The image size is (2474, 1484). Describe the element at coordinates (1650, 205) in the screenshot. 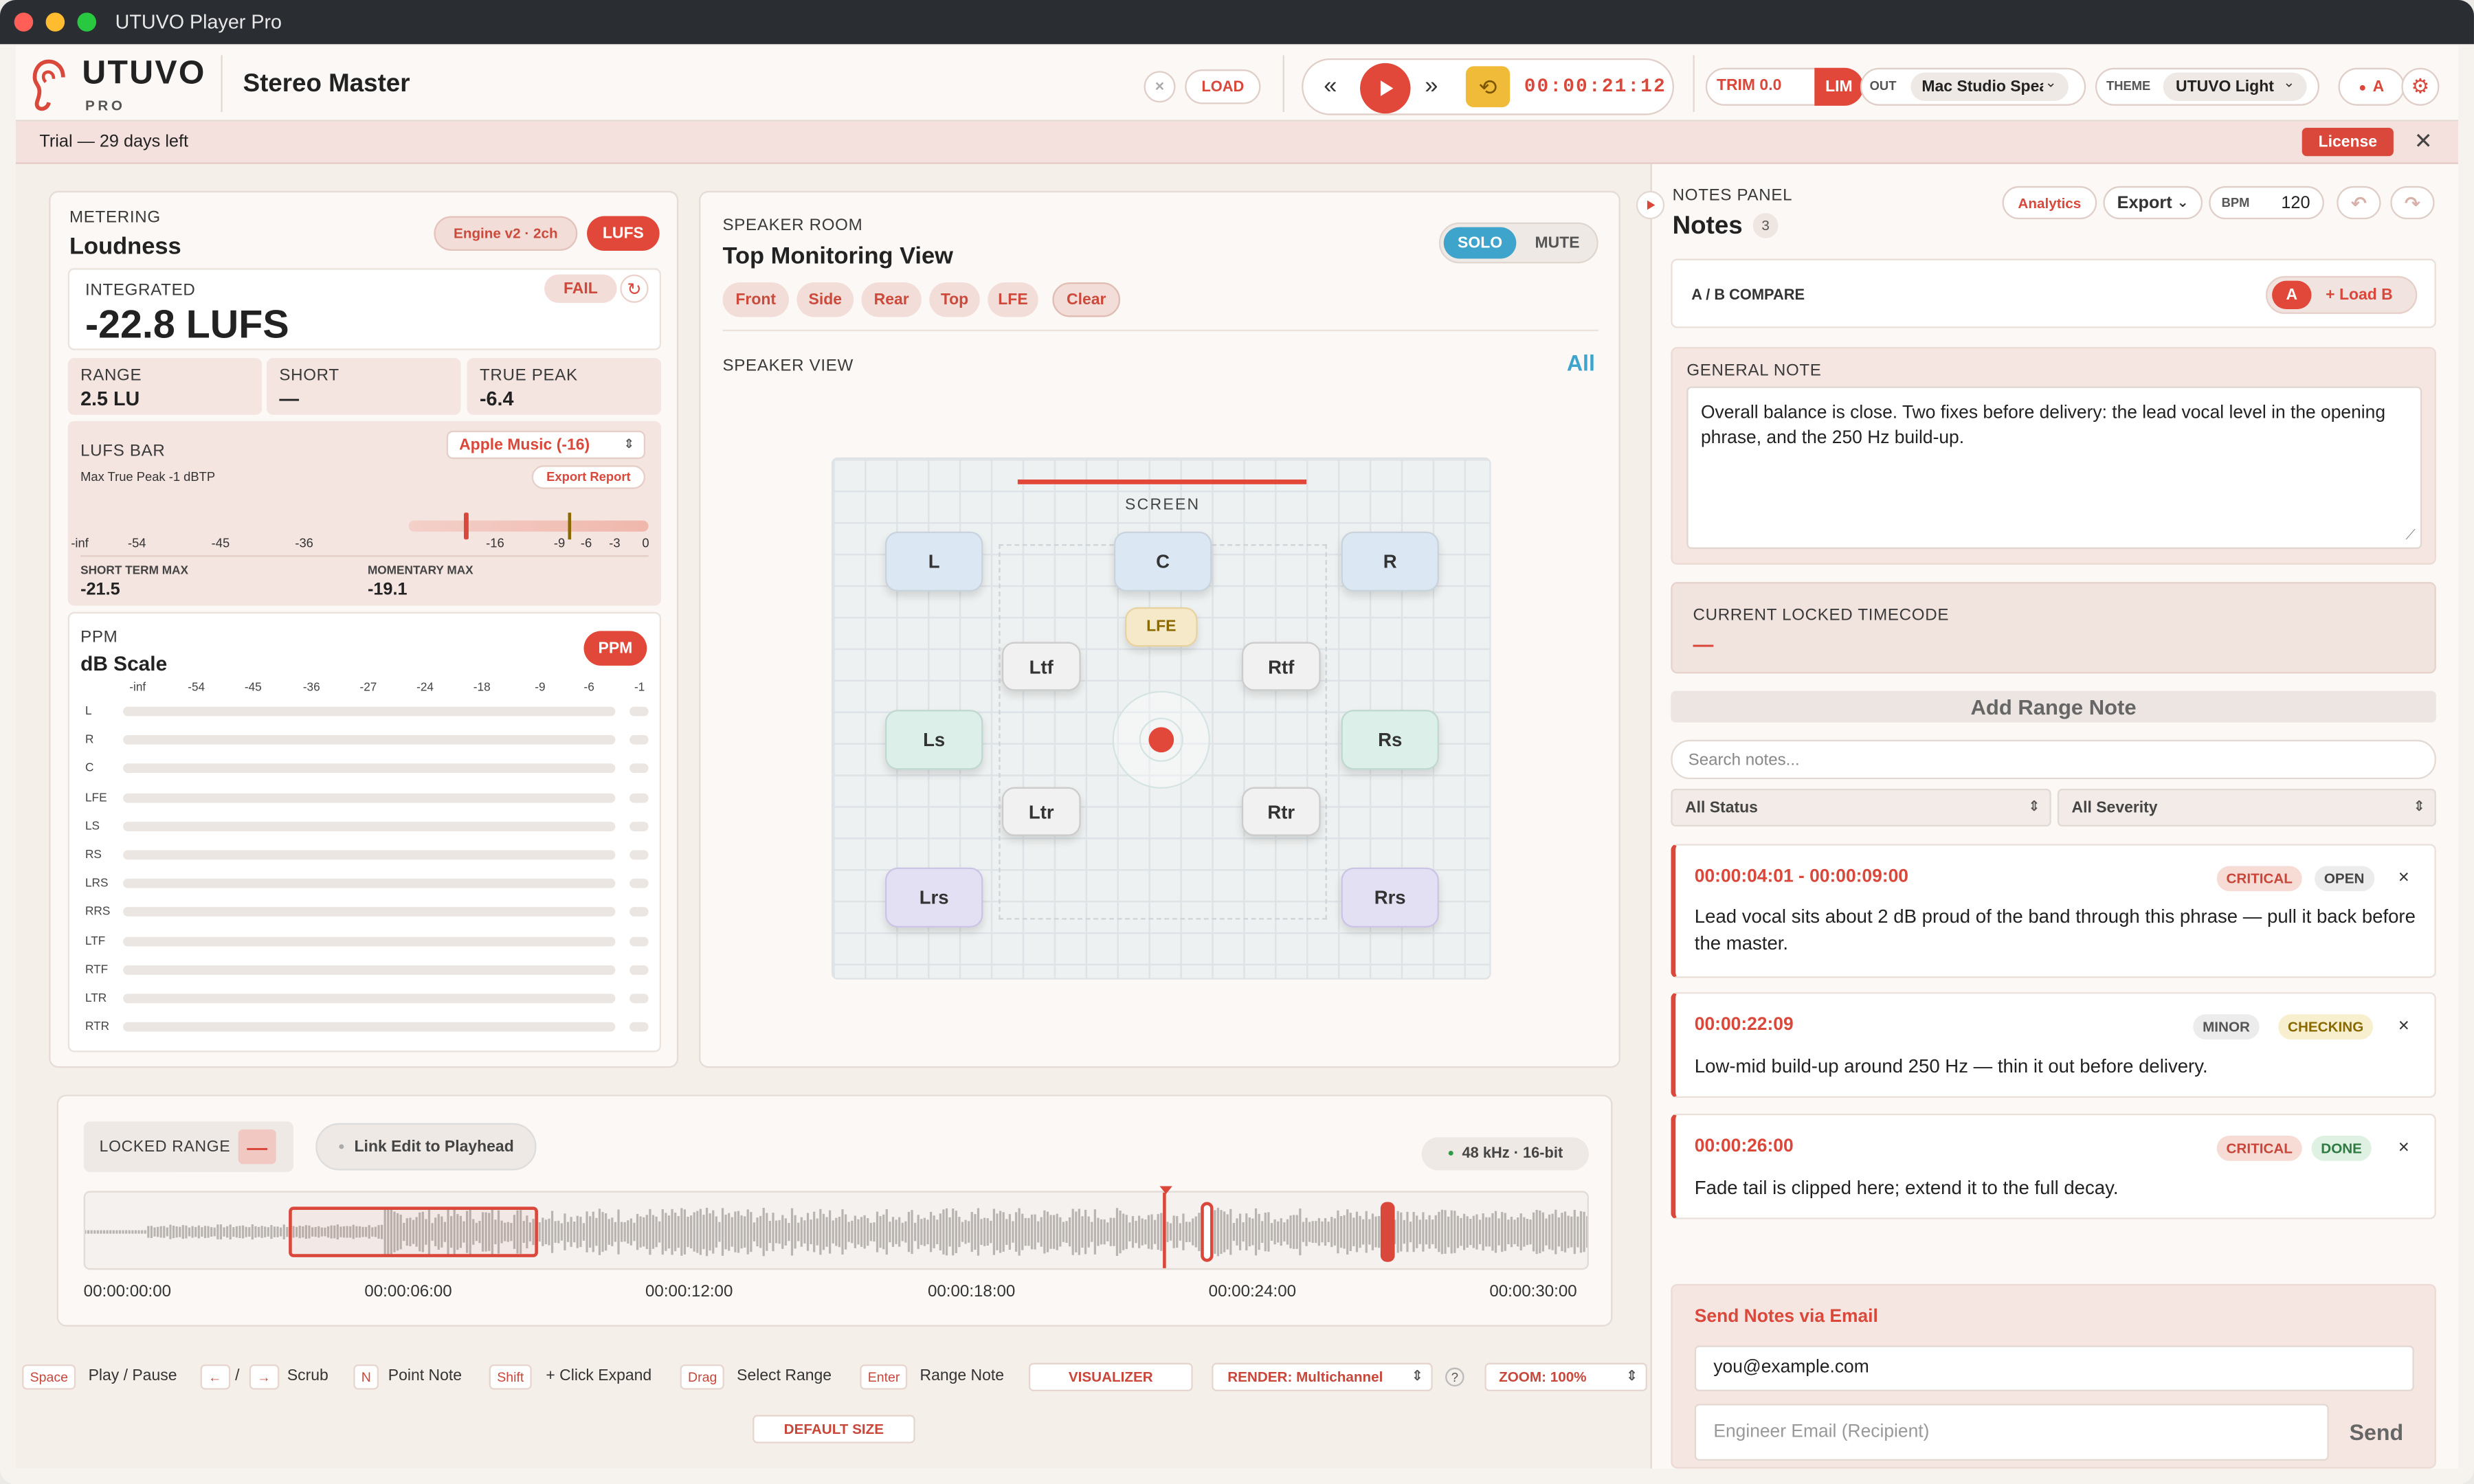

I see `collapse-panel-button` at that location.